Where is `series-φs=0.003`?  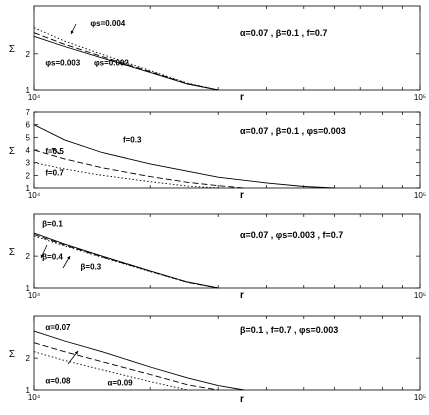 series-φs=0.003 is located at coordinates (126, 61).